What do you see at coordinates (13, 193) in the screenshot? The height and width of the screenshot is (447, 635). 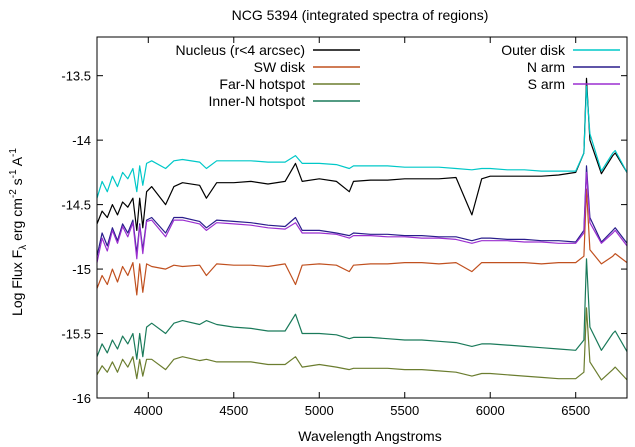 I see `y-label-exp1: -2` at bounding box center [13, 193].